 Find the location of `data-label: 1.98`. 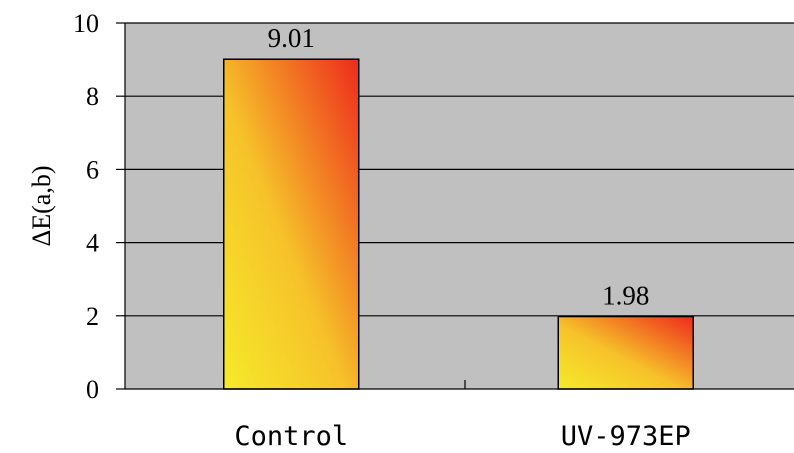

data-label: 1.98 is located at coordinates (625, 296).